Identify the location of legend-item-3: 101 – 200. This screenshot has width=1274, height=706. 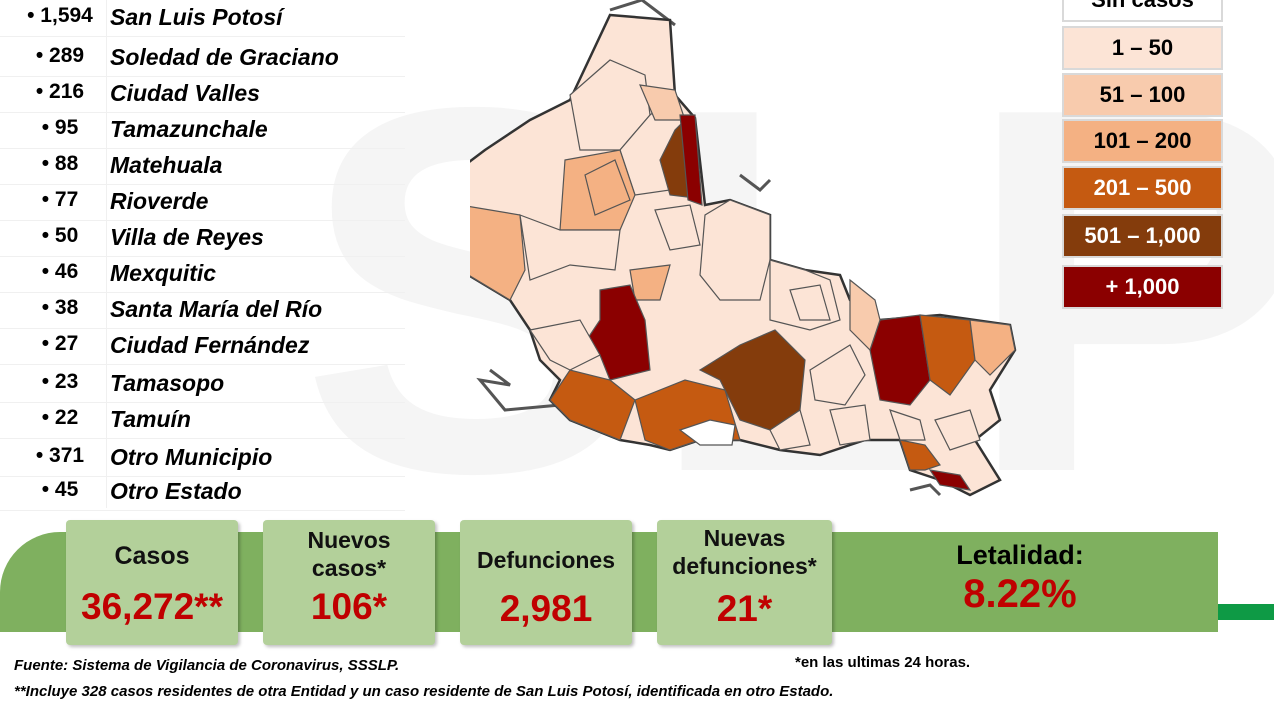
(1142, 141).